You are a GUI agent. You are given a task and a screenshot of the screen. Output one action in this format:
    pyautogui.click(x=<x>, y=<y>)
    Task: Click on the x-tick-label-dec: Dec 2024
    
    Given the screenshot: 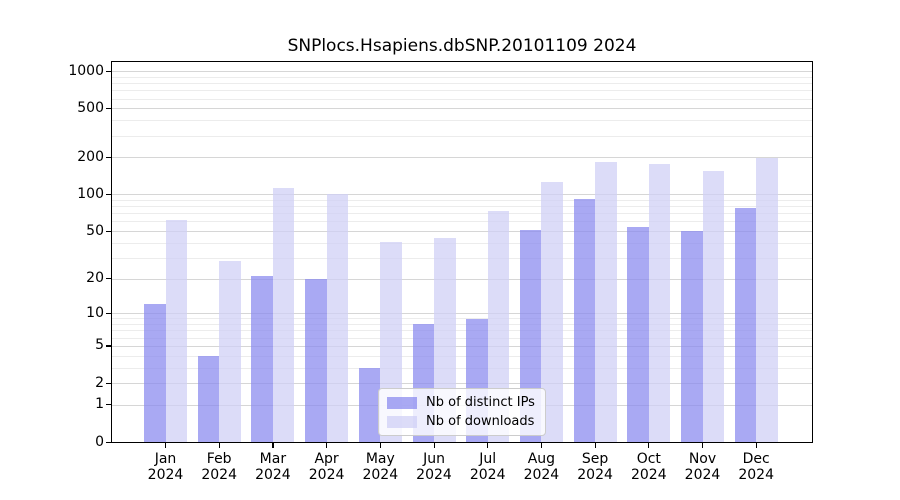 What is the action you would take?
    pyautogui.click(x=756, y=467)
    